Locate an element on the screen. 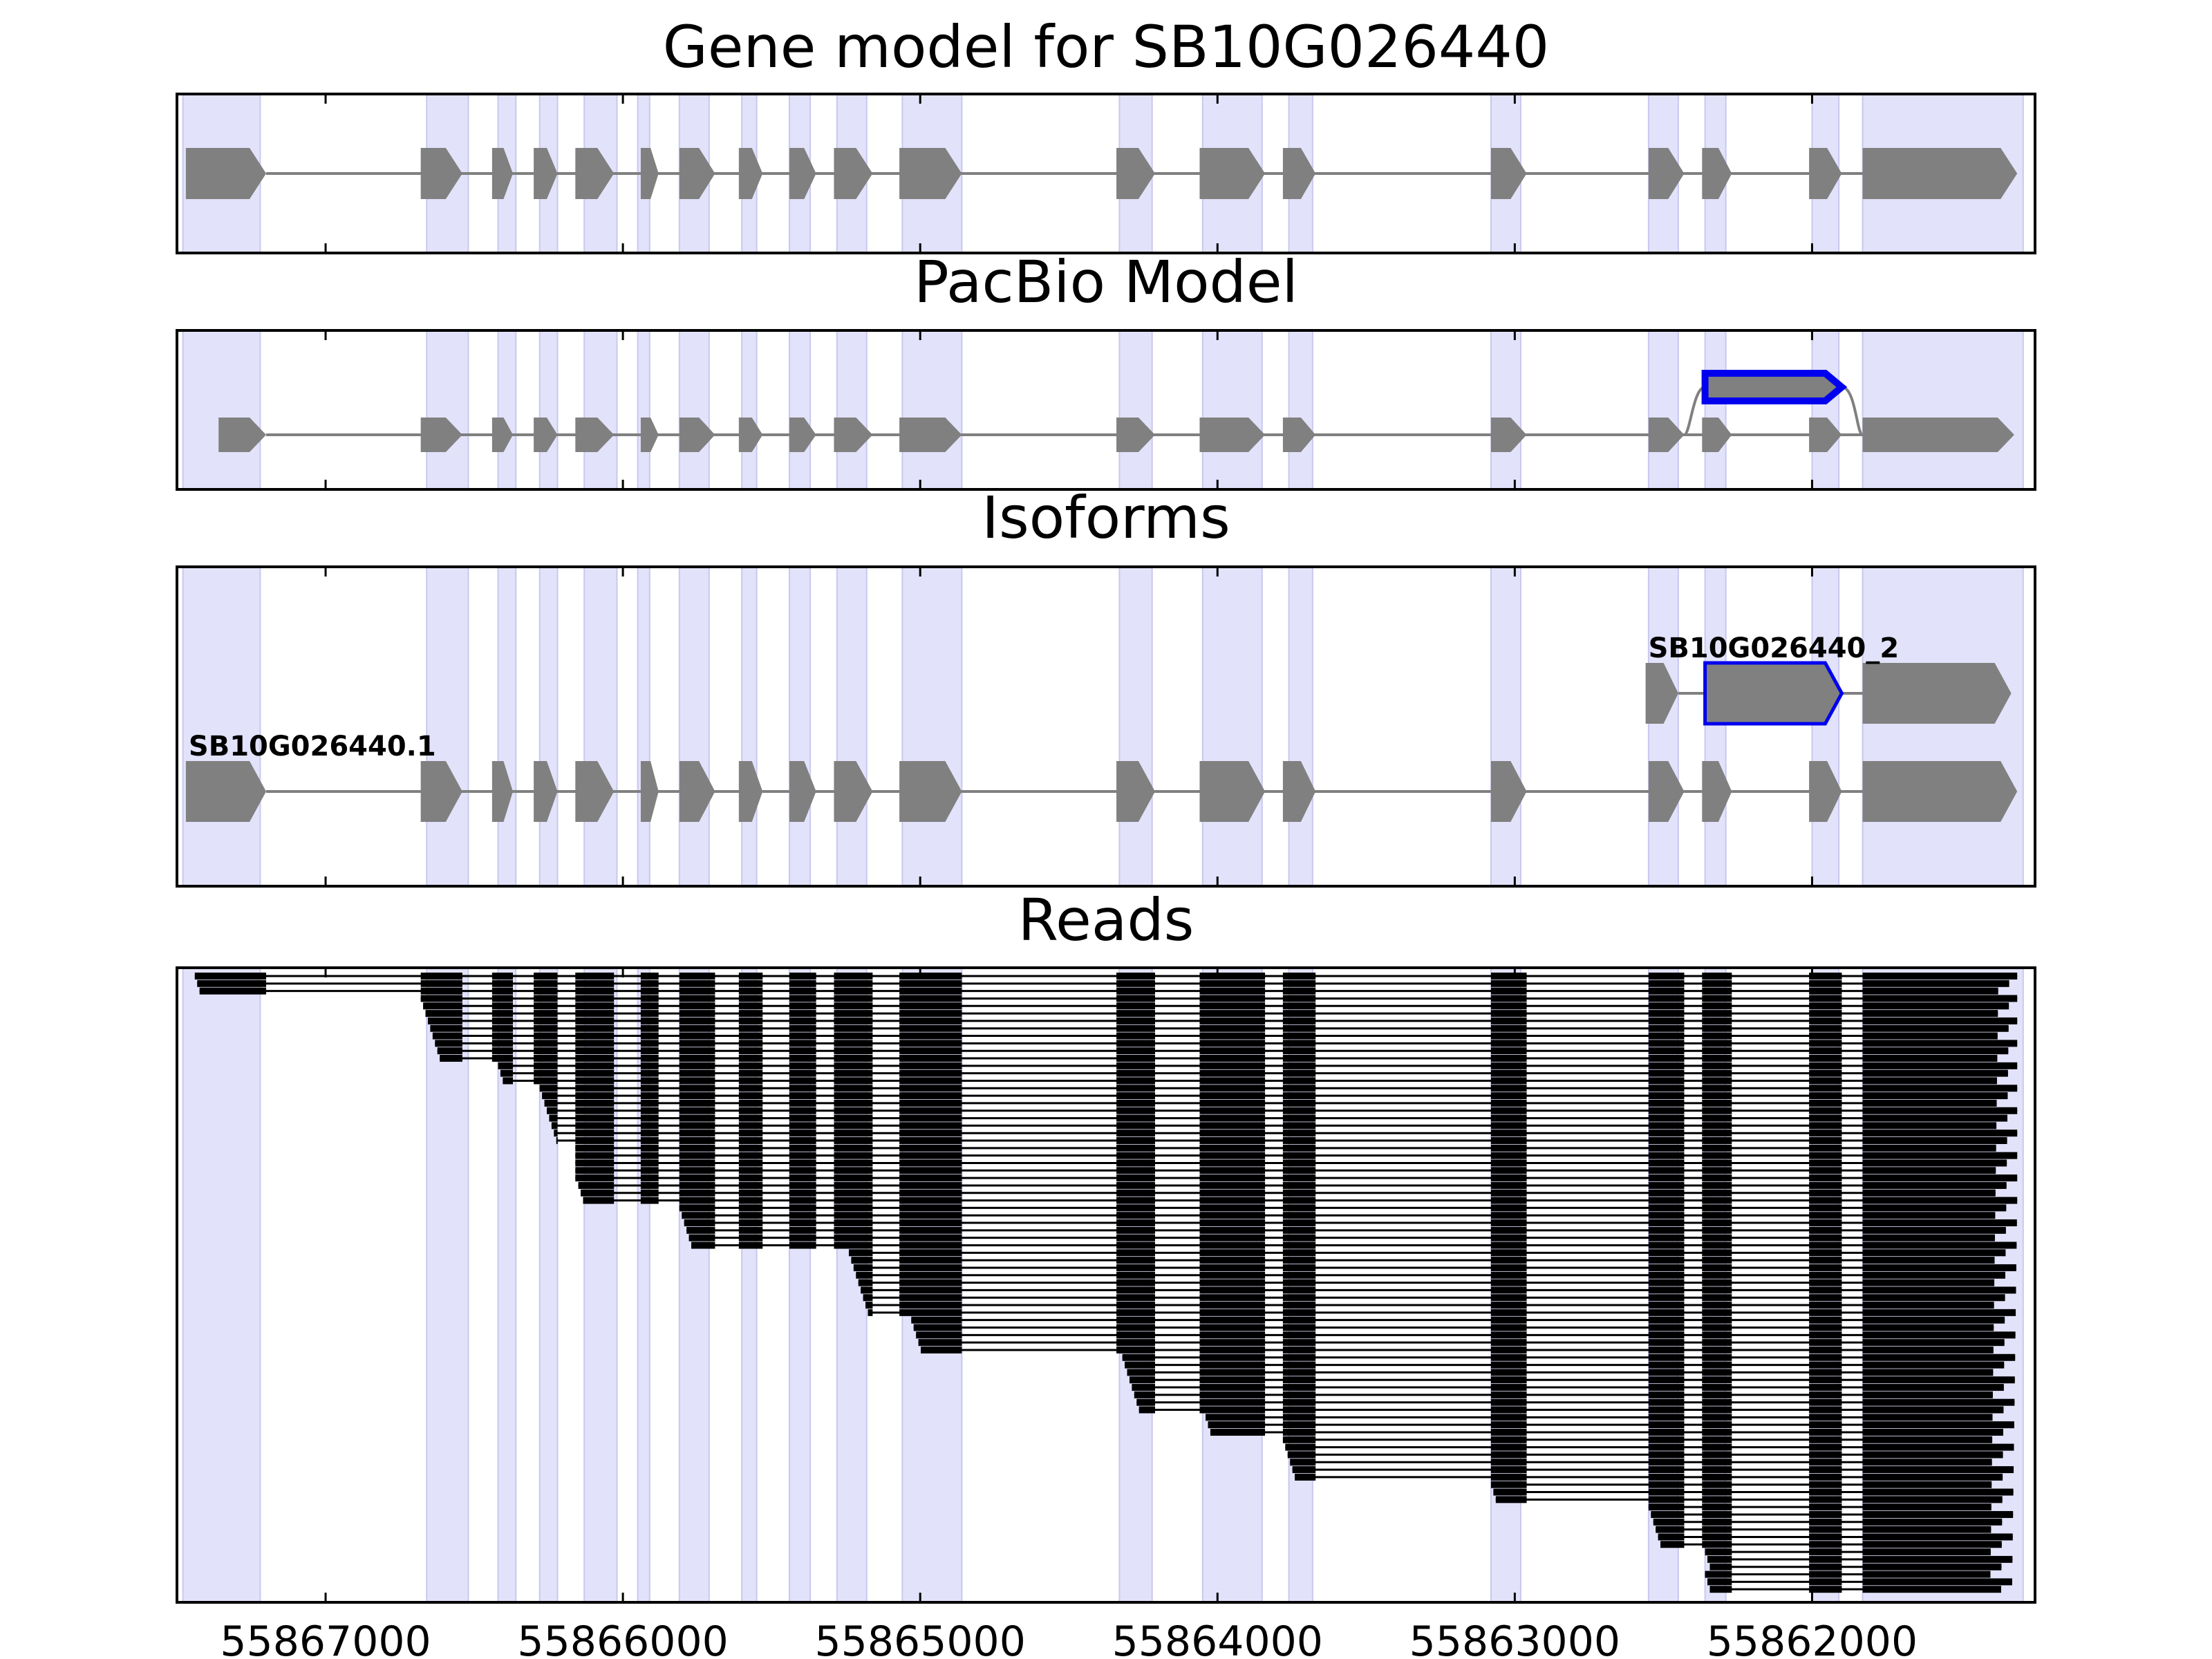 The image size is (2212, 1659). pacbio-highlight-exon is located at coordinates (1774, 387).